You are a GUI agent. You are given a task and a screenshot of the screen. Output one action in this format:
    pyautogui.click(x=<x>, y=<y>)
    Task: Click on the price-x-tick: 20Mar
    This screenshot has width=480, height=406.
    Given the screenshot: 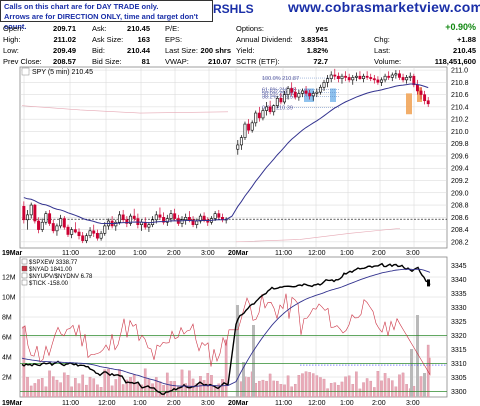 What is the action you would take?
    pyautogui.click(x=238, y=253)
    